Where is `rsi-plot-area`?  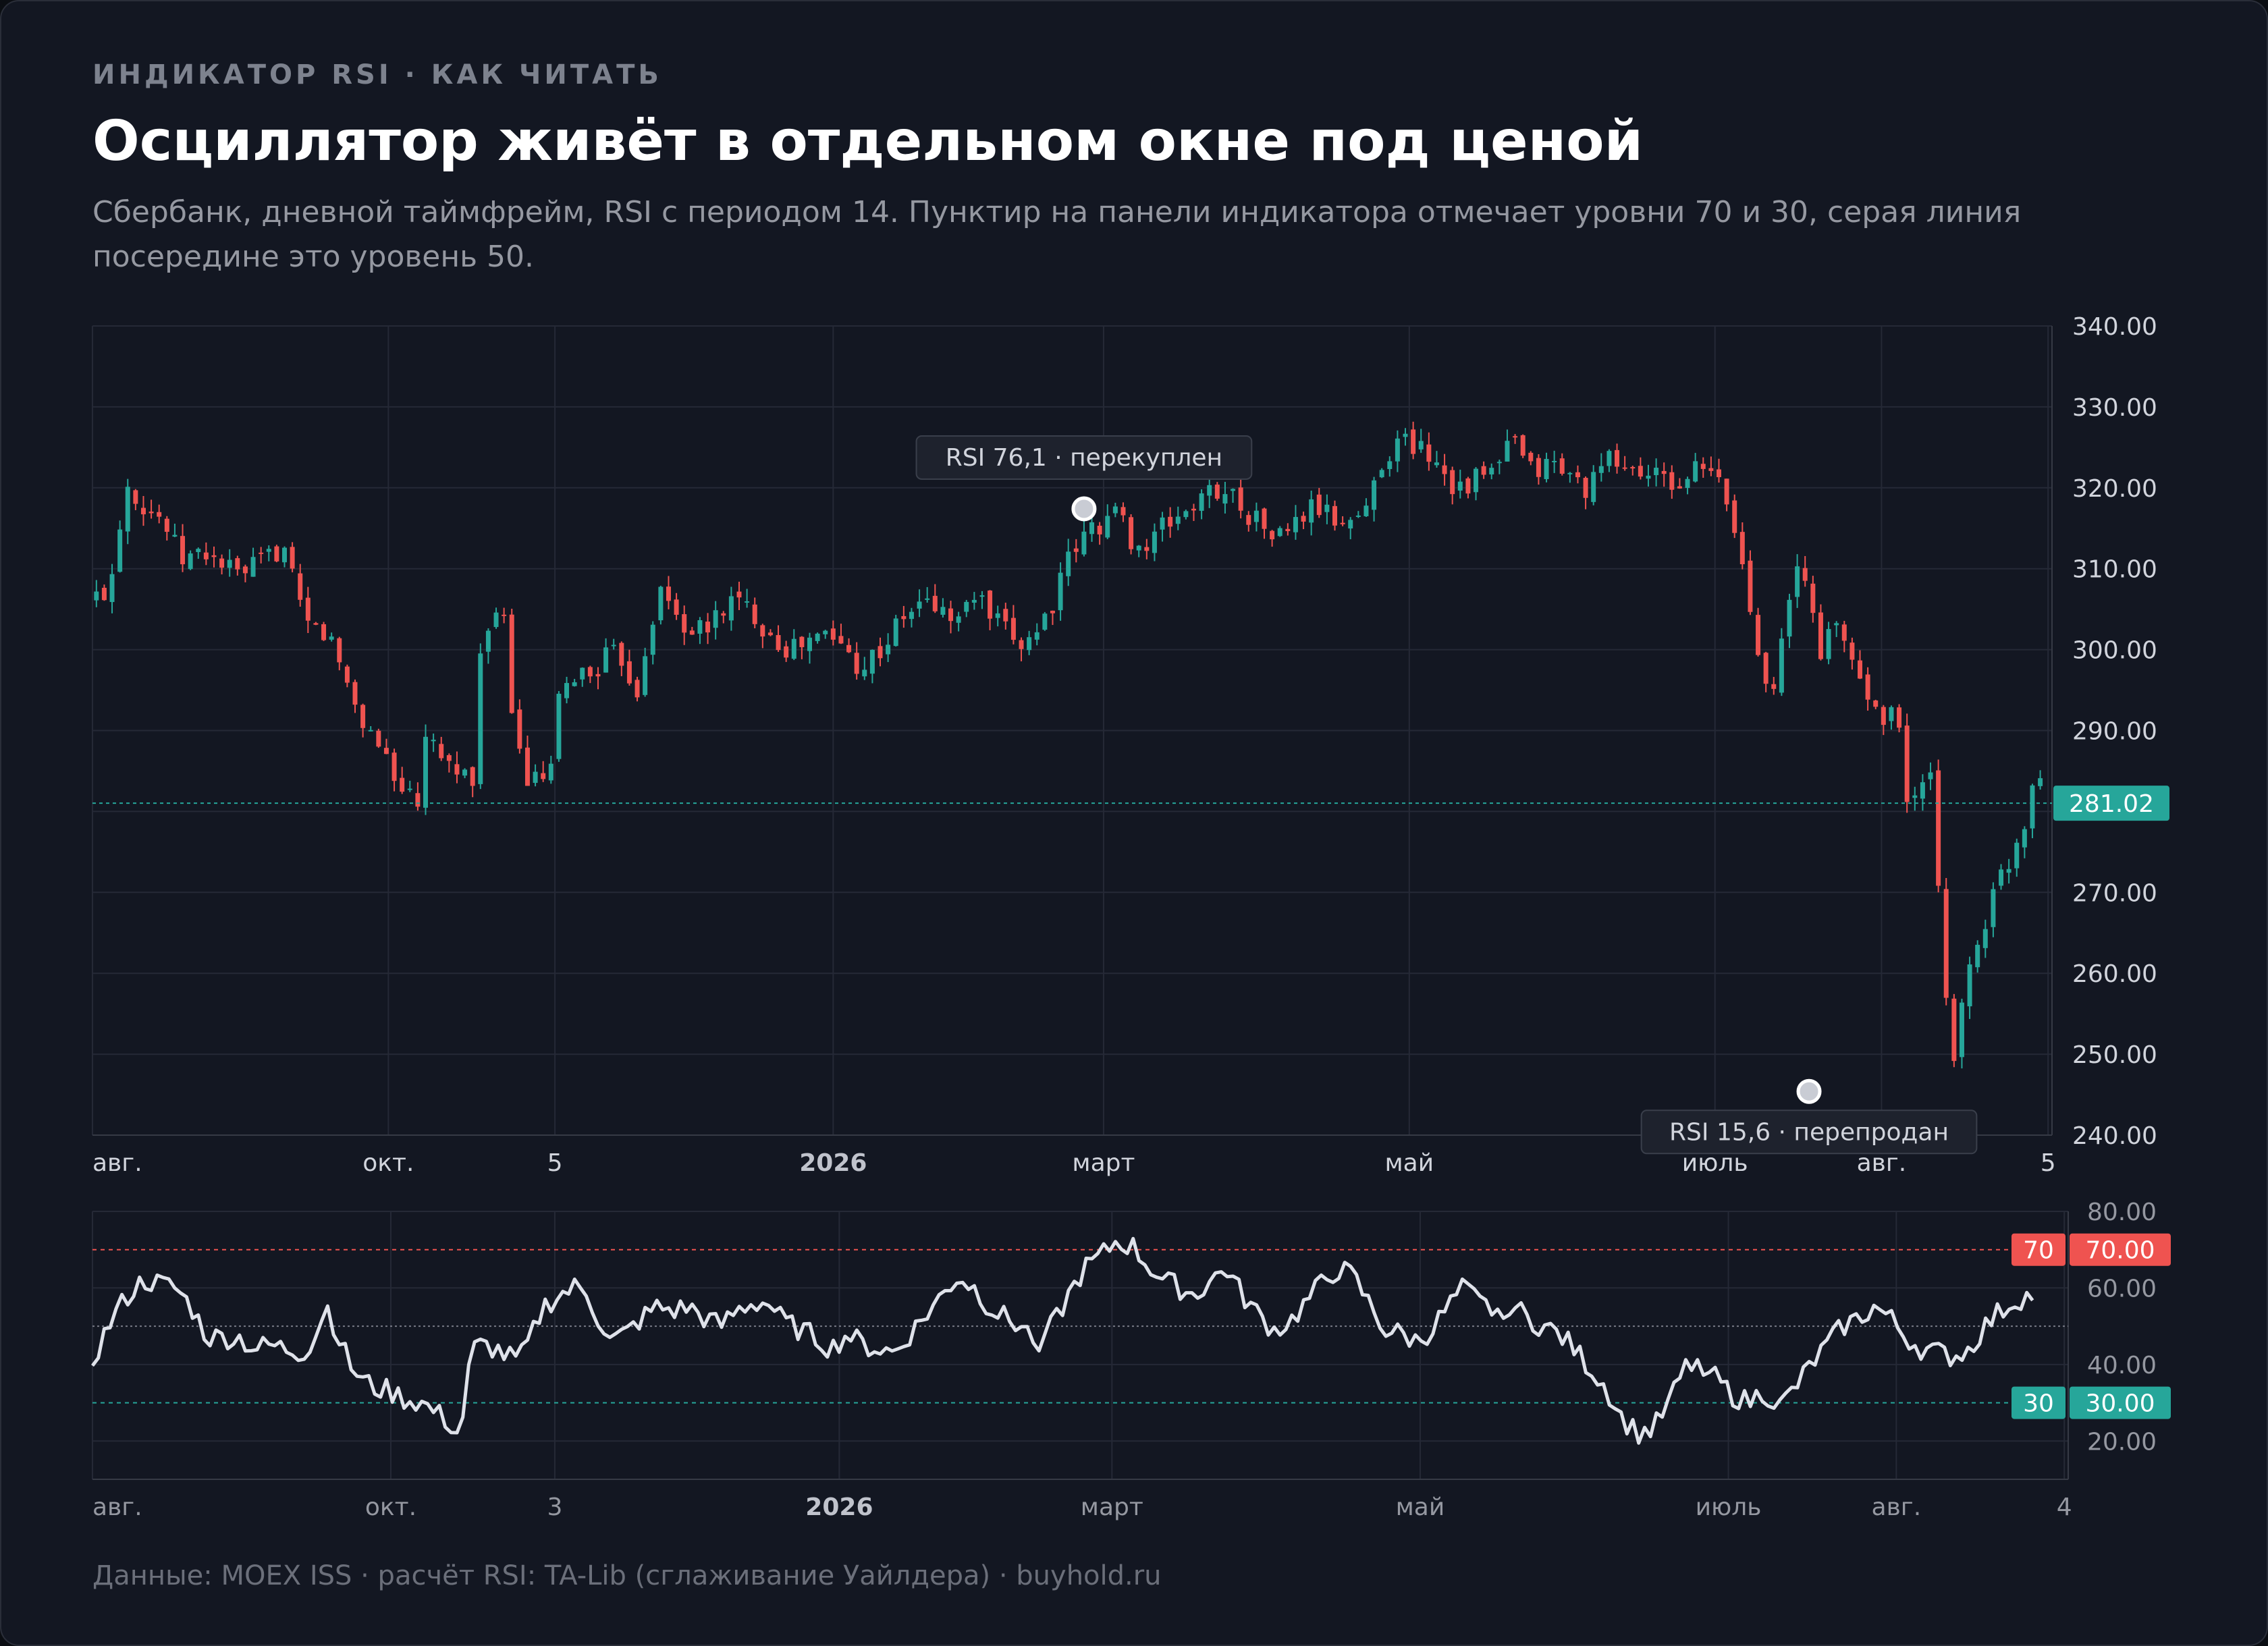
rsi-plot-area is located at coordinates (1080, 1345).